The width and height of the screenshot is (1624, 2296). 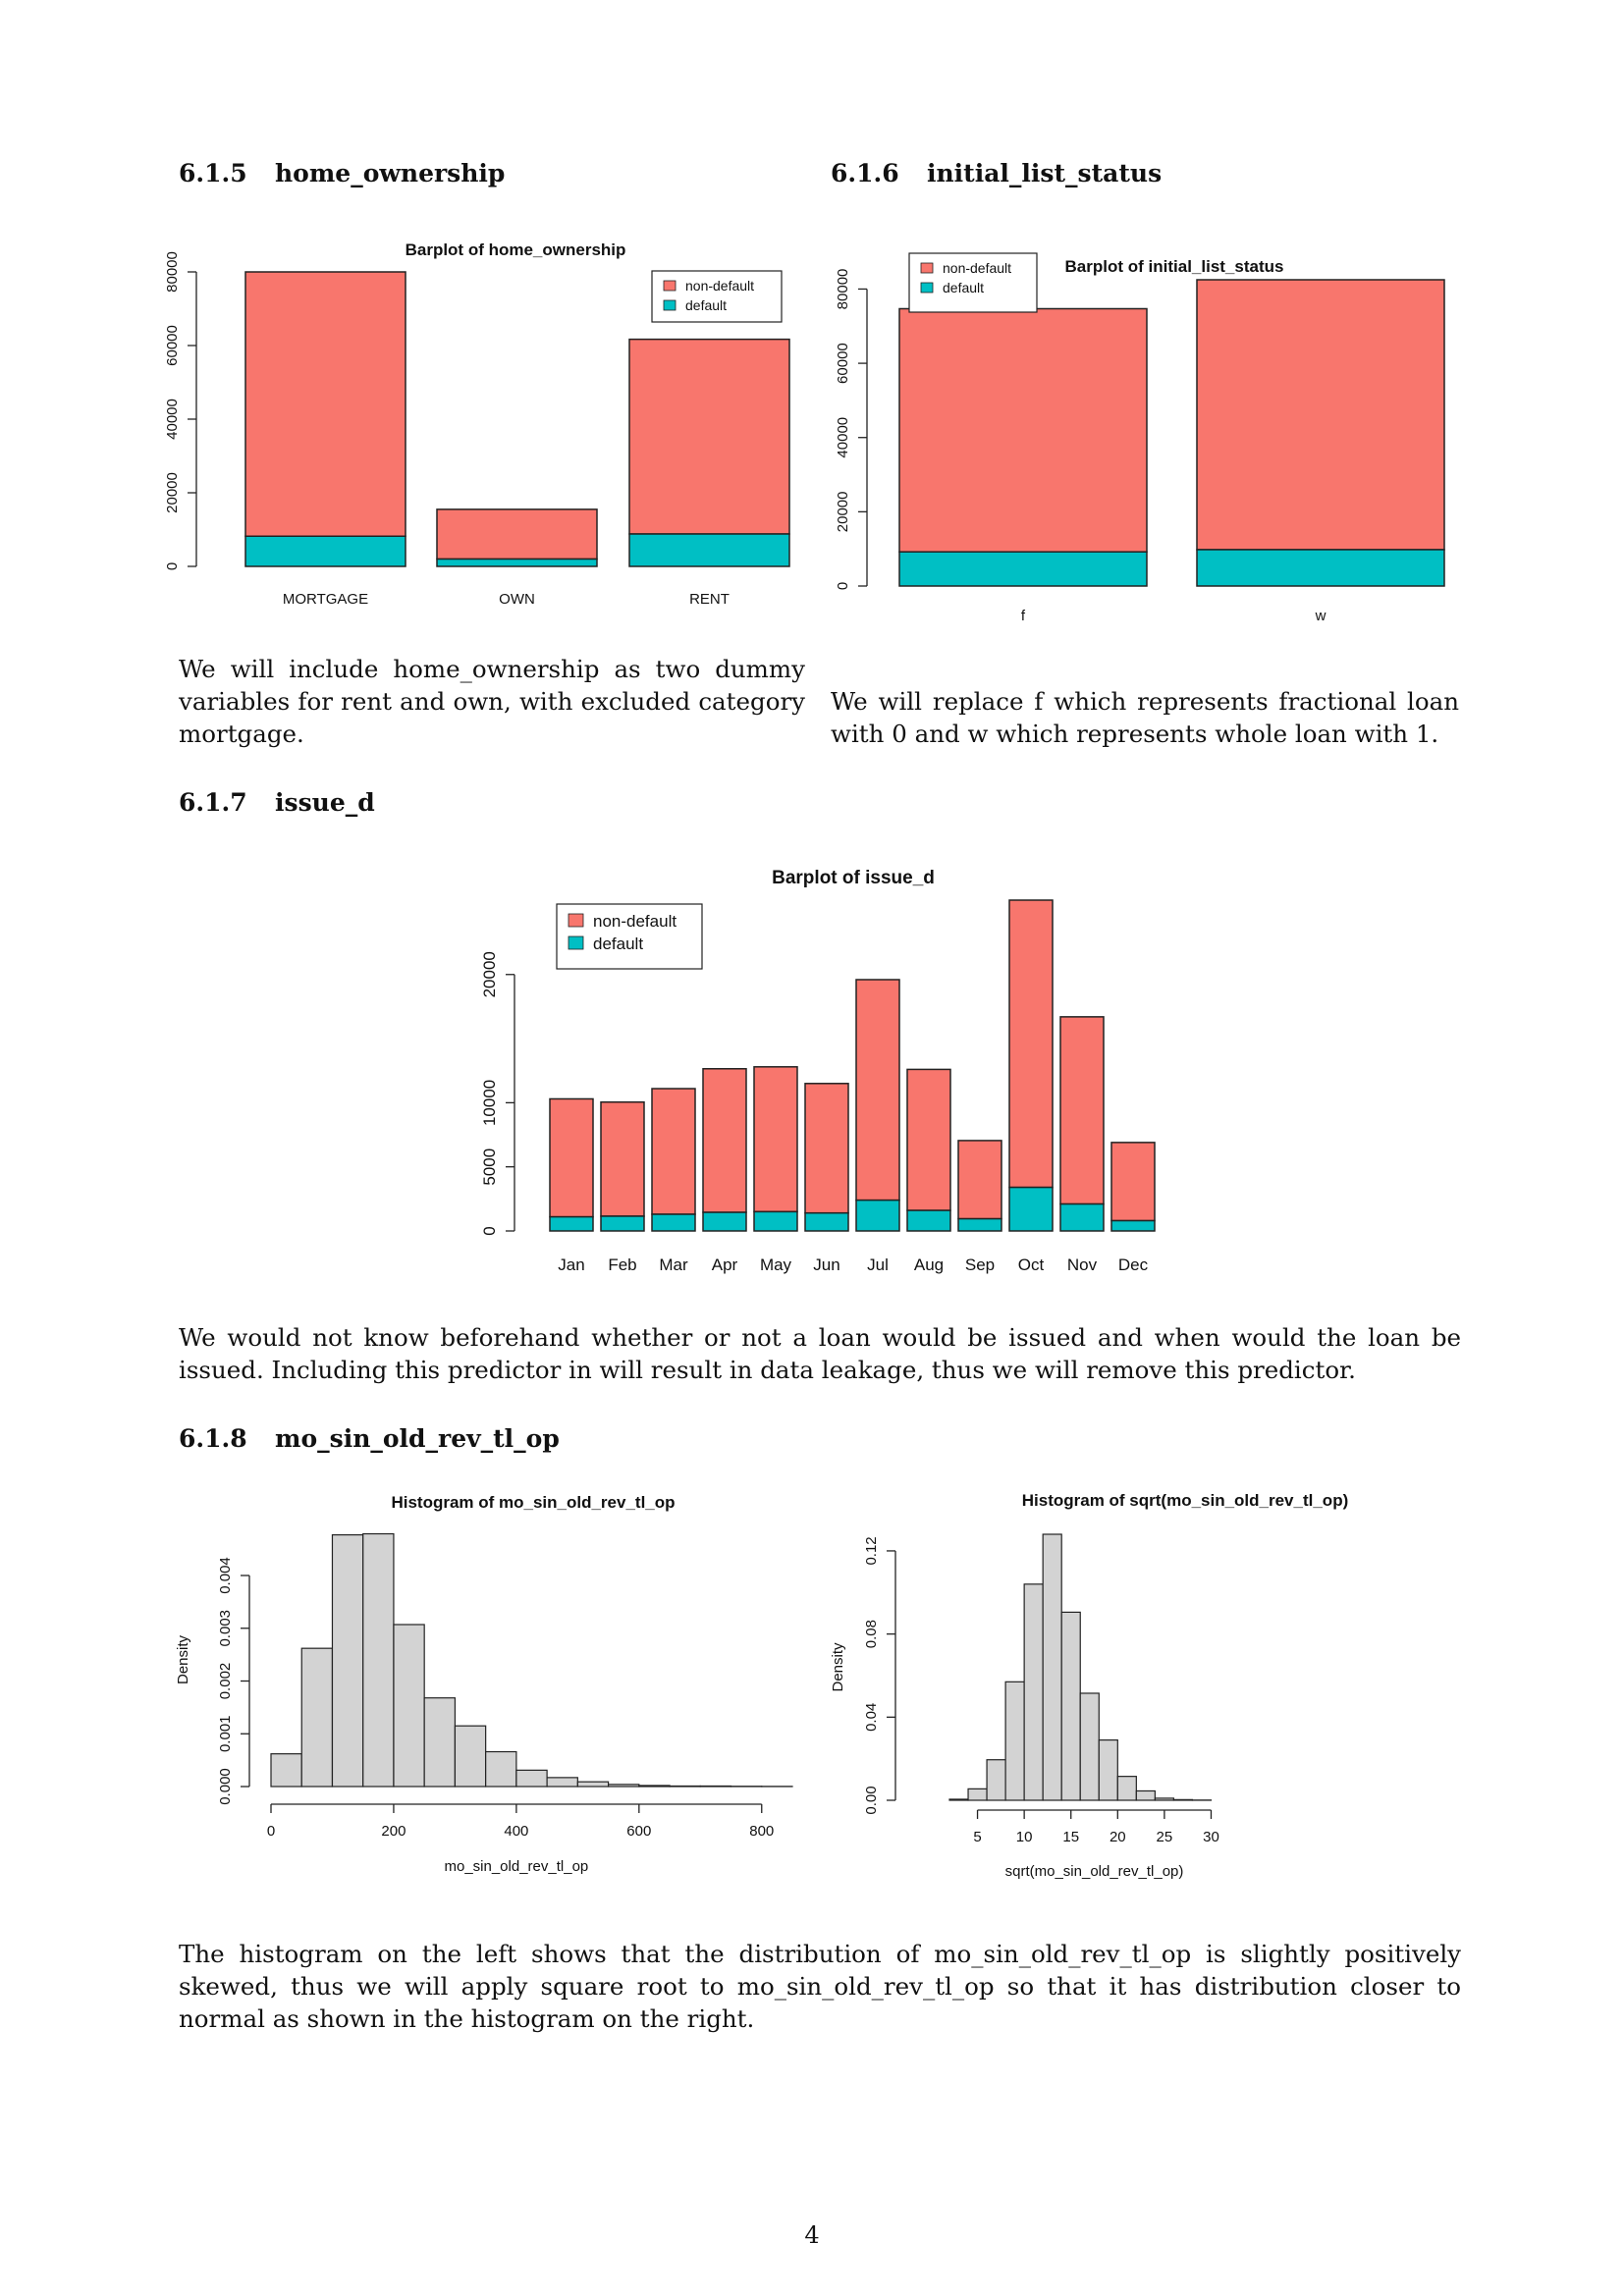 What do you see at coordinates (775, 1221) in the screenshot?
I see `bar-default-may` at bounding box center [775, 1221].